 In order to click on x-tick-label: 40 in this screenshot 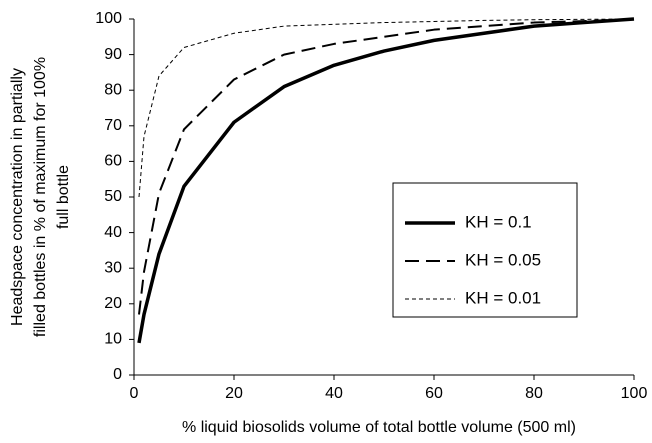, I will do `click(334, 393)`.